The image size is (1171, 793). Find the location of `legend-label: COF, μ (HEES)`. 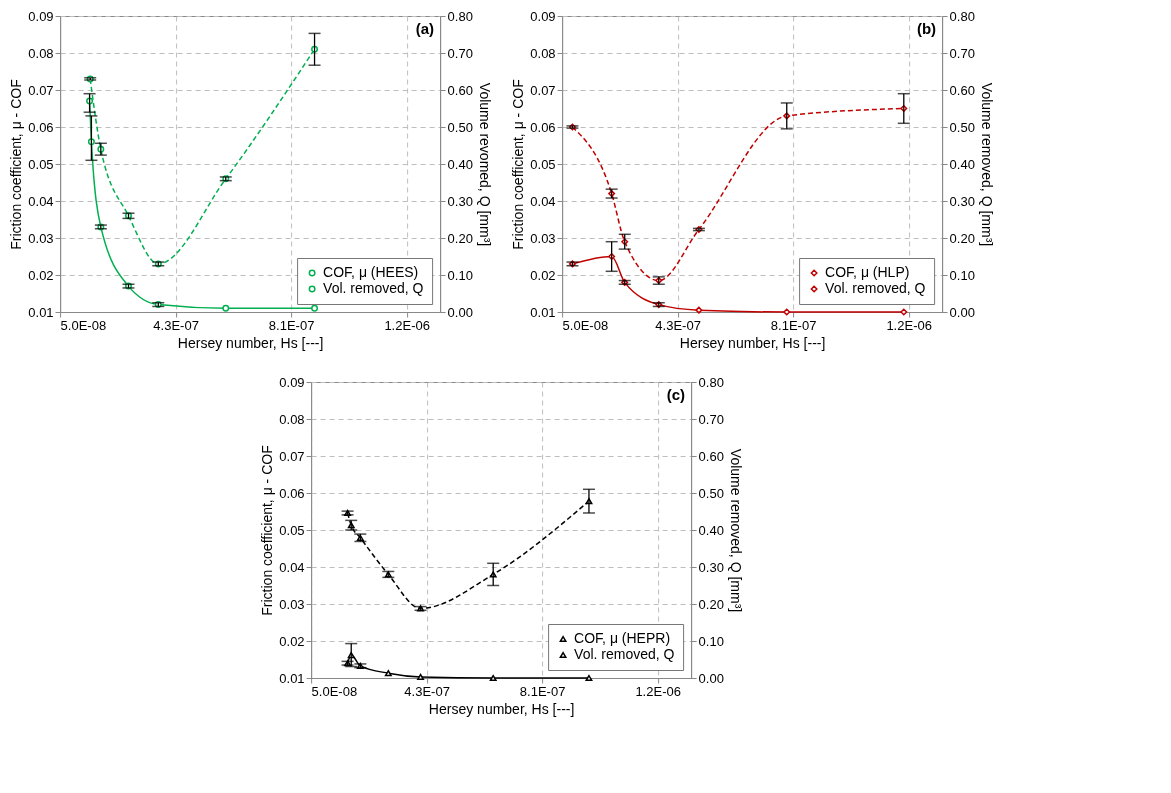

legend-label: COF, μ (HEES) is located at coordinates (371, 272).